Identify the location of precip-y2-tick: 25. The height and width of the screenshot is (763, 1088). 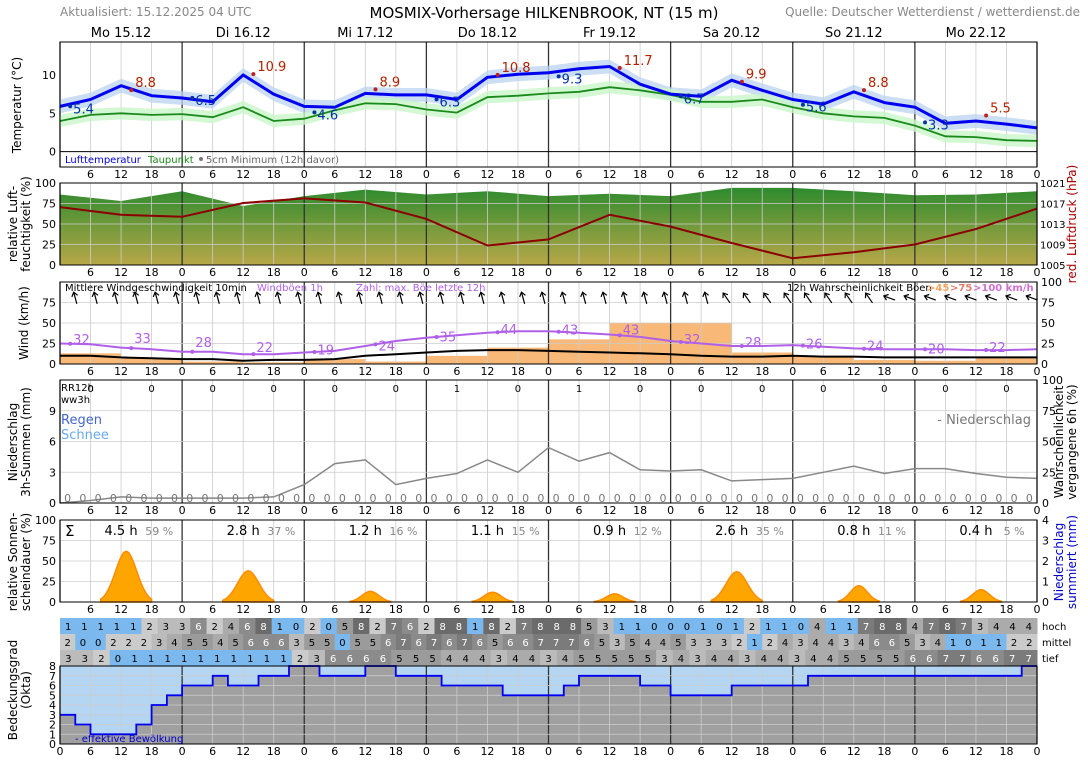
(1049, 472).